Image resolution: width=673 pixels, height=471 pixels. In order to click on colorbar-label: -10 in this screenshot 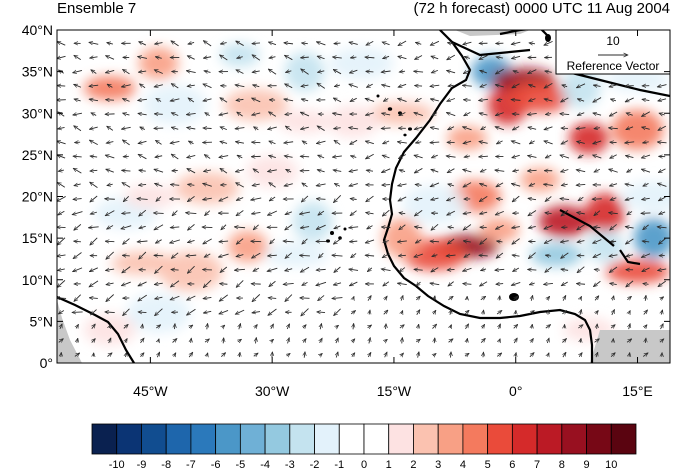, I will do `click(117, 465)`.